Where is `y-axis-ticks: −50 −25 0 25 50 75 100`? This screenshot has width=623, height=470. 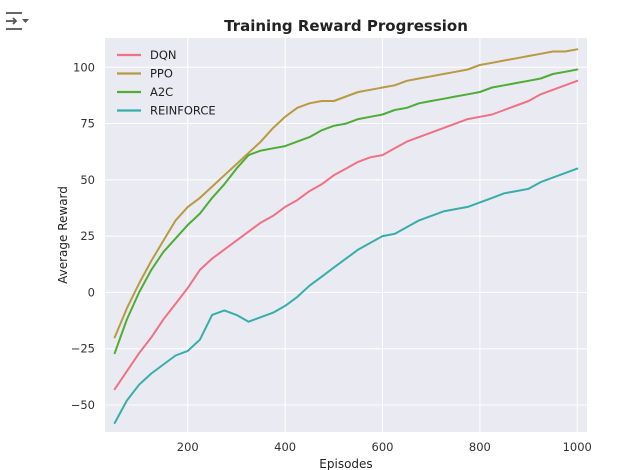 y-axis-ticks: −50 −25 0 25 50 75 100 is located at coordinates (83, 236).